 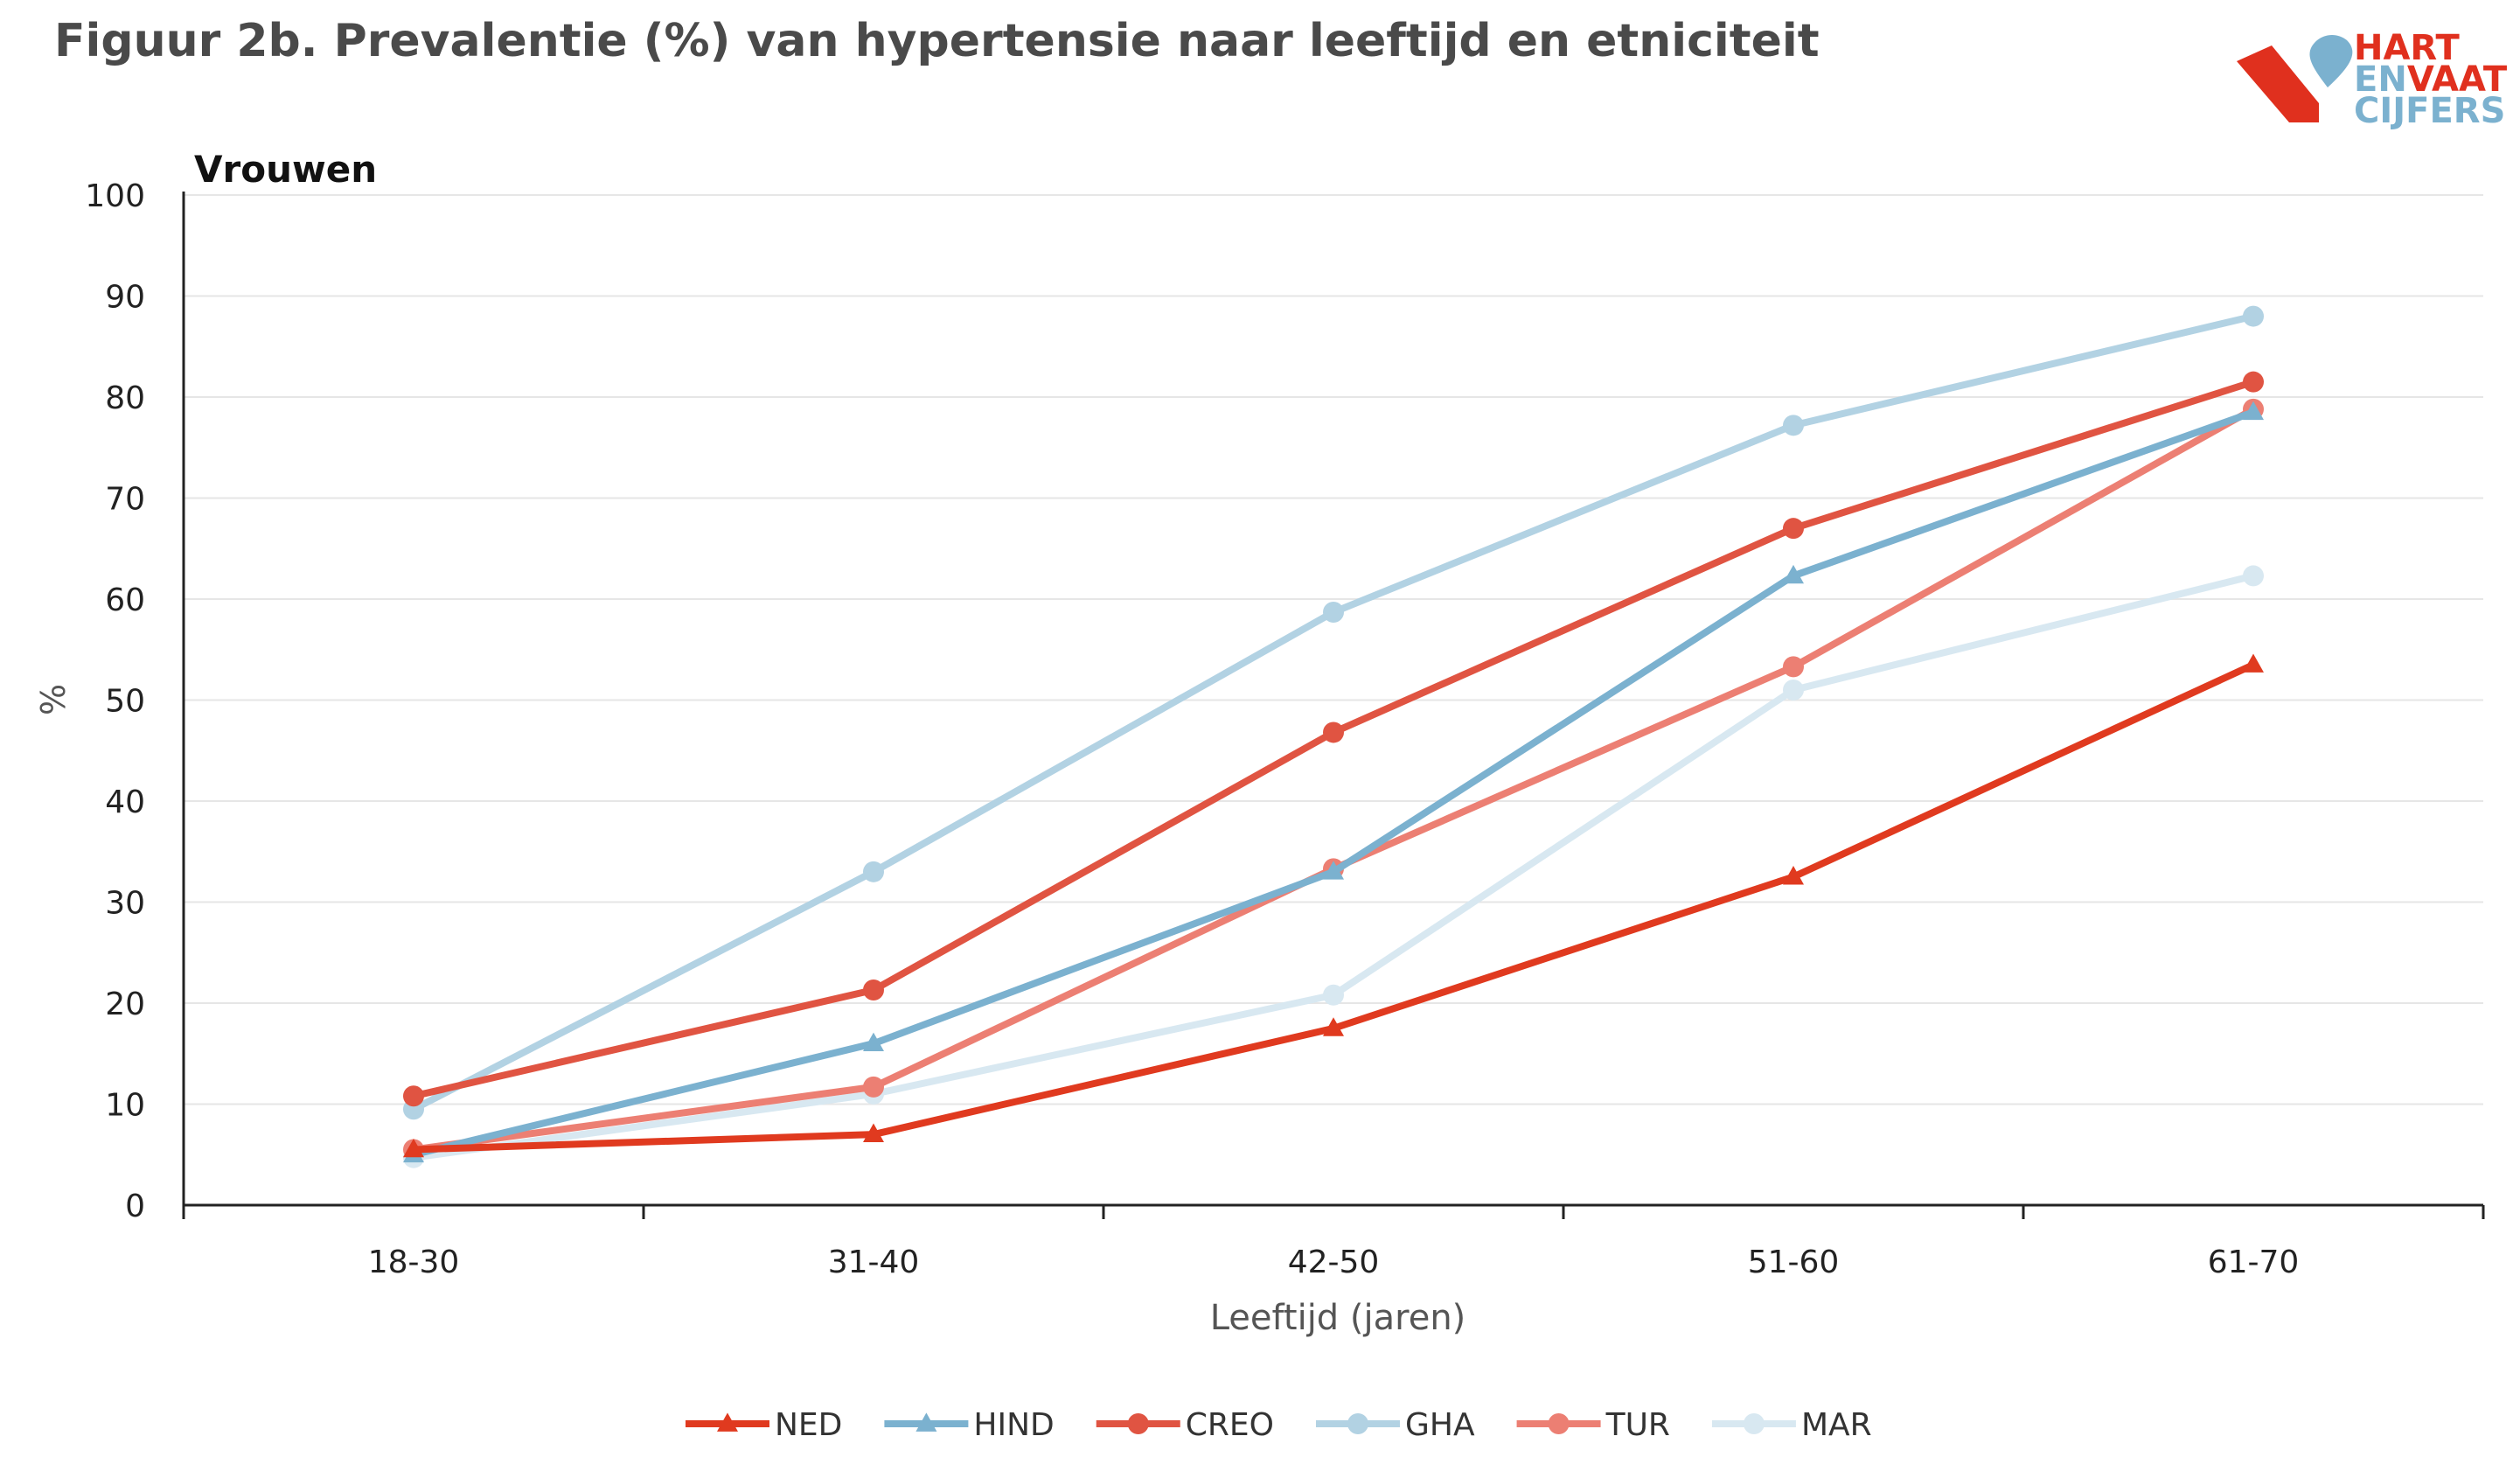 I want to click on logo-text-envaat: ENVAAT, so click(x=2431, y=79).